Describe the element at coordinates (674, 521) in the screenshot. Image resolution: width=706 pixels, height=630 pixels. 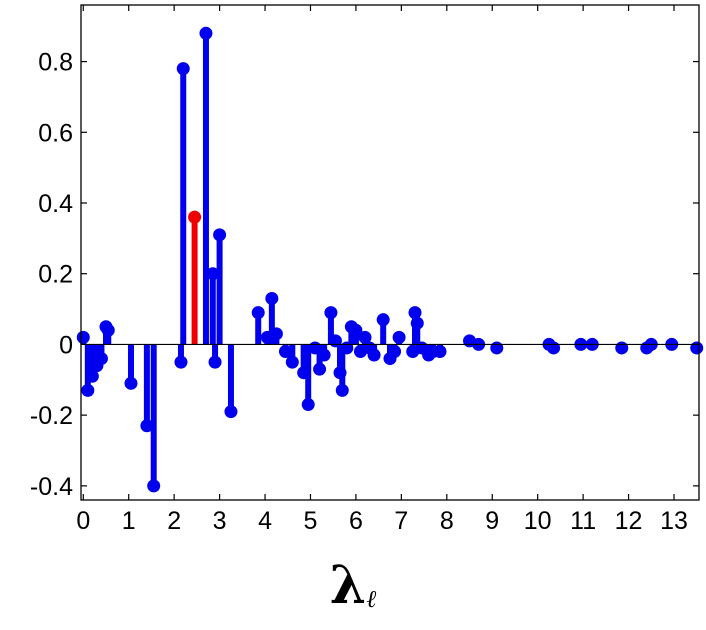
I see `x-tick-label: 13` at that location.